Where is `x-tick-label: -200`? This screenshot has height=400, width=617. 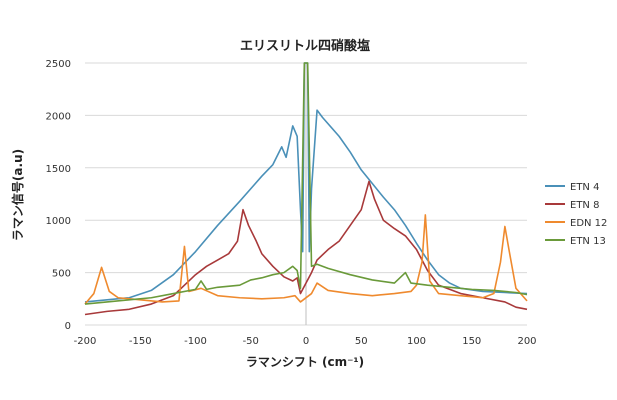 x-tick-label: -200 is located at coordinates (85, 341).